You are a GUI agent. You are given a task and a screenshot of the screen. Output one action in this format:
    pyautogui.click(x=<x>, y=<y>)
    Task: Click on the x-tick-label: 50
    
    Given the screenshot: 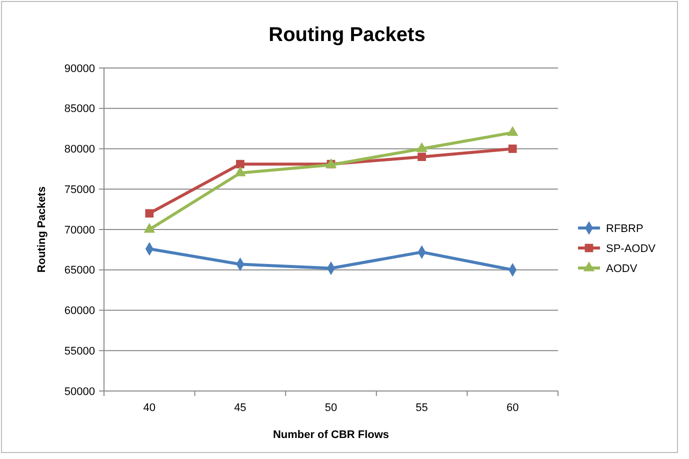 What is the action you would take?
    pyautogui.click(x=331, y=408)
    